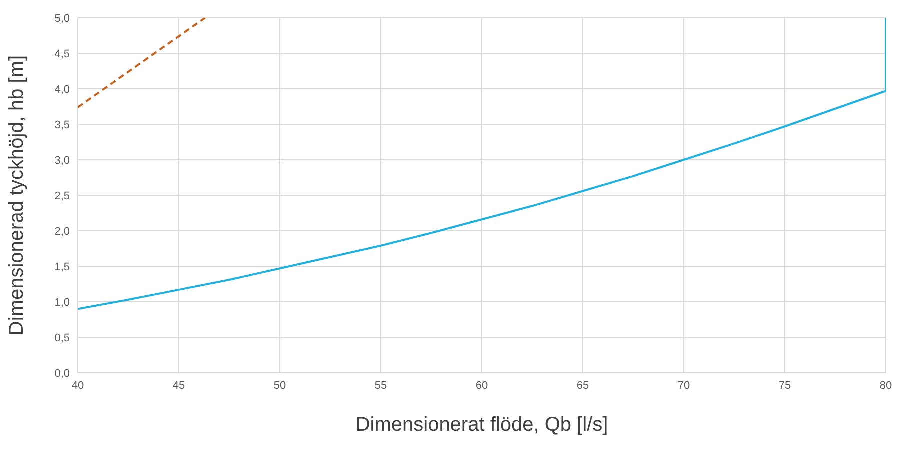 This screenshot has width=902, height=459. Describe the element at coordinates (785, 386) in the screenshot. I see `x-tick-label: 75` at that location.